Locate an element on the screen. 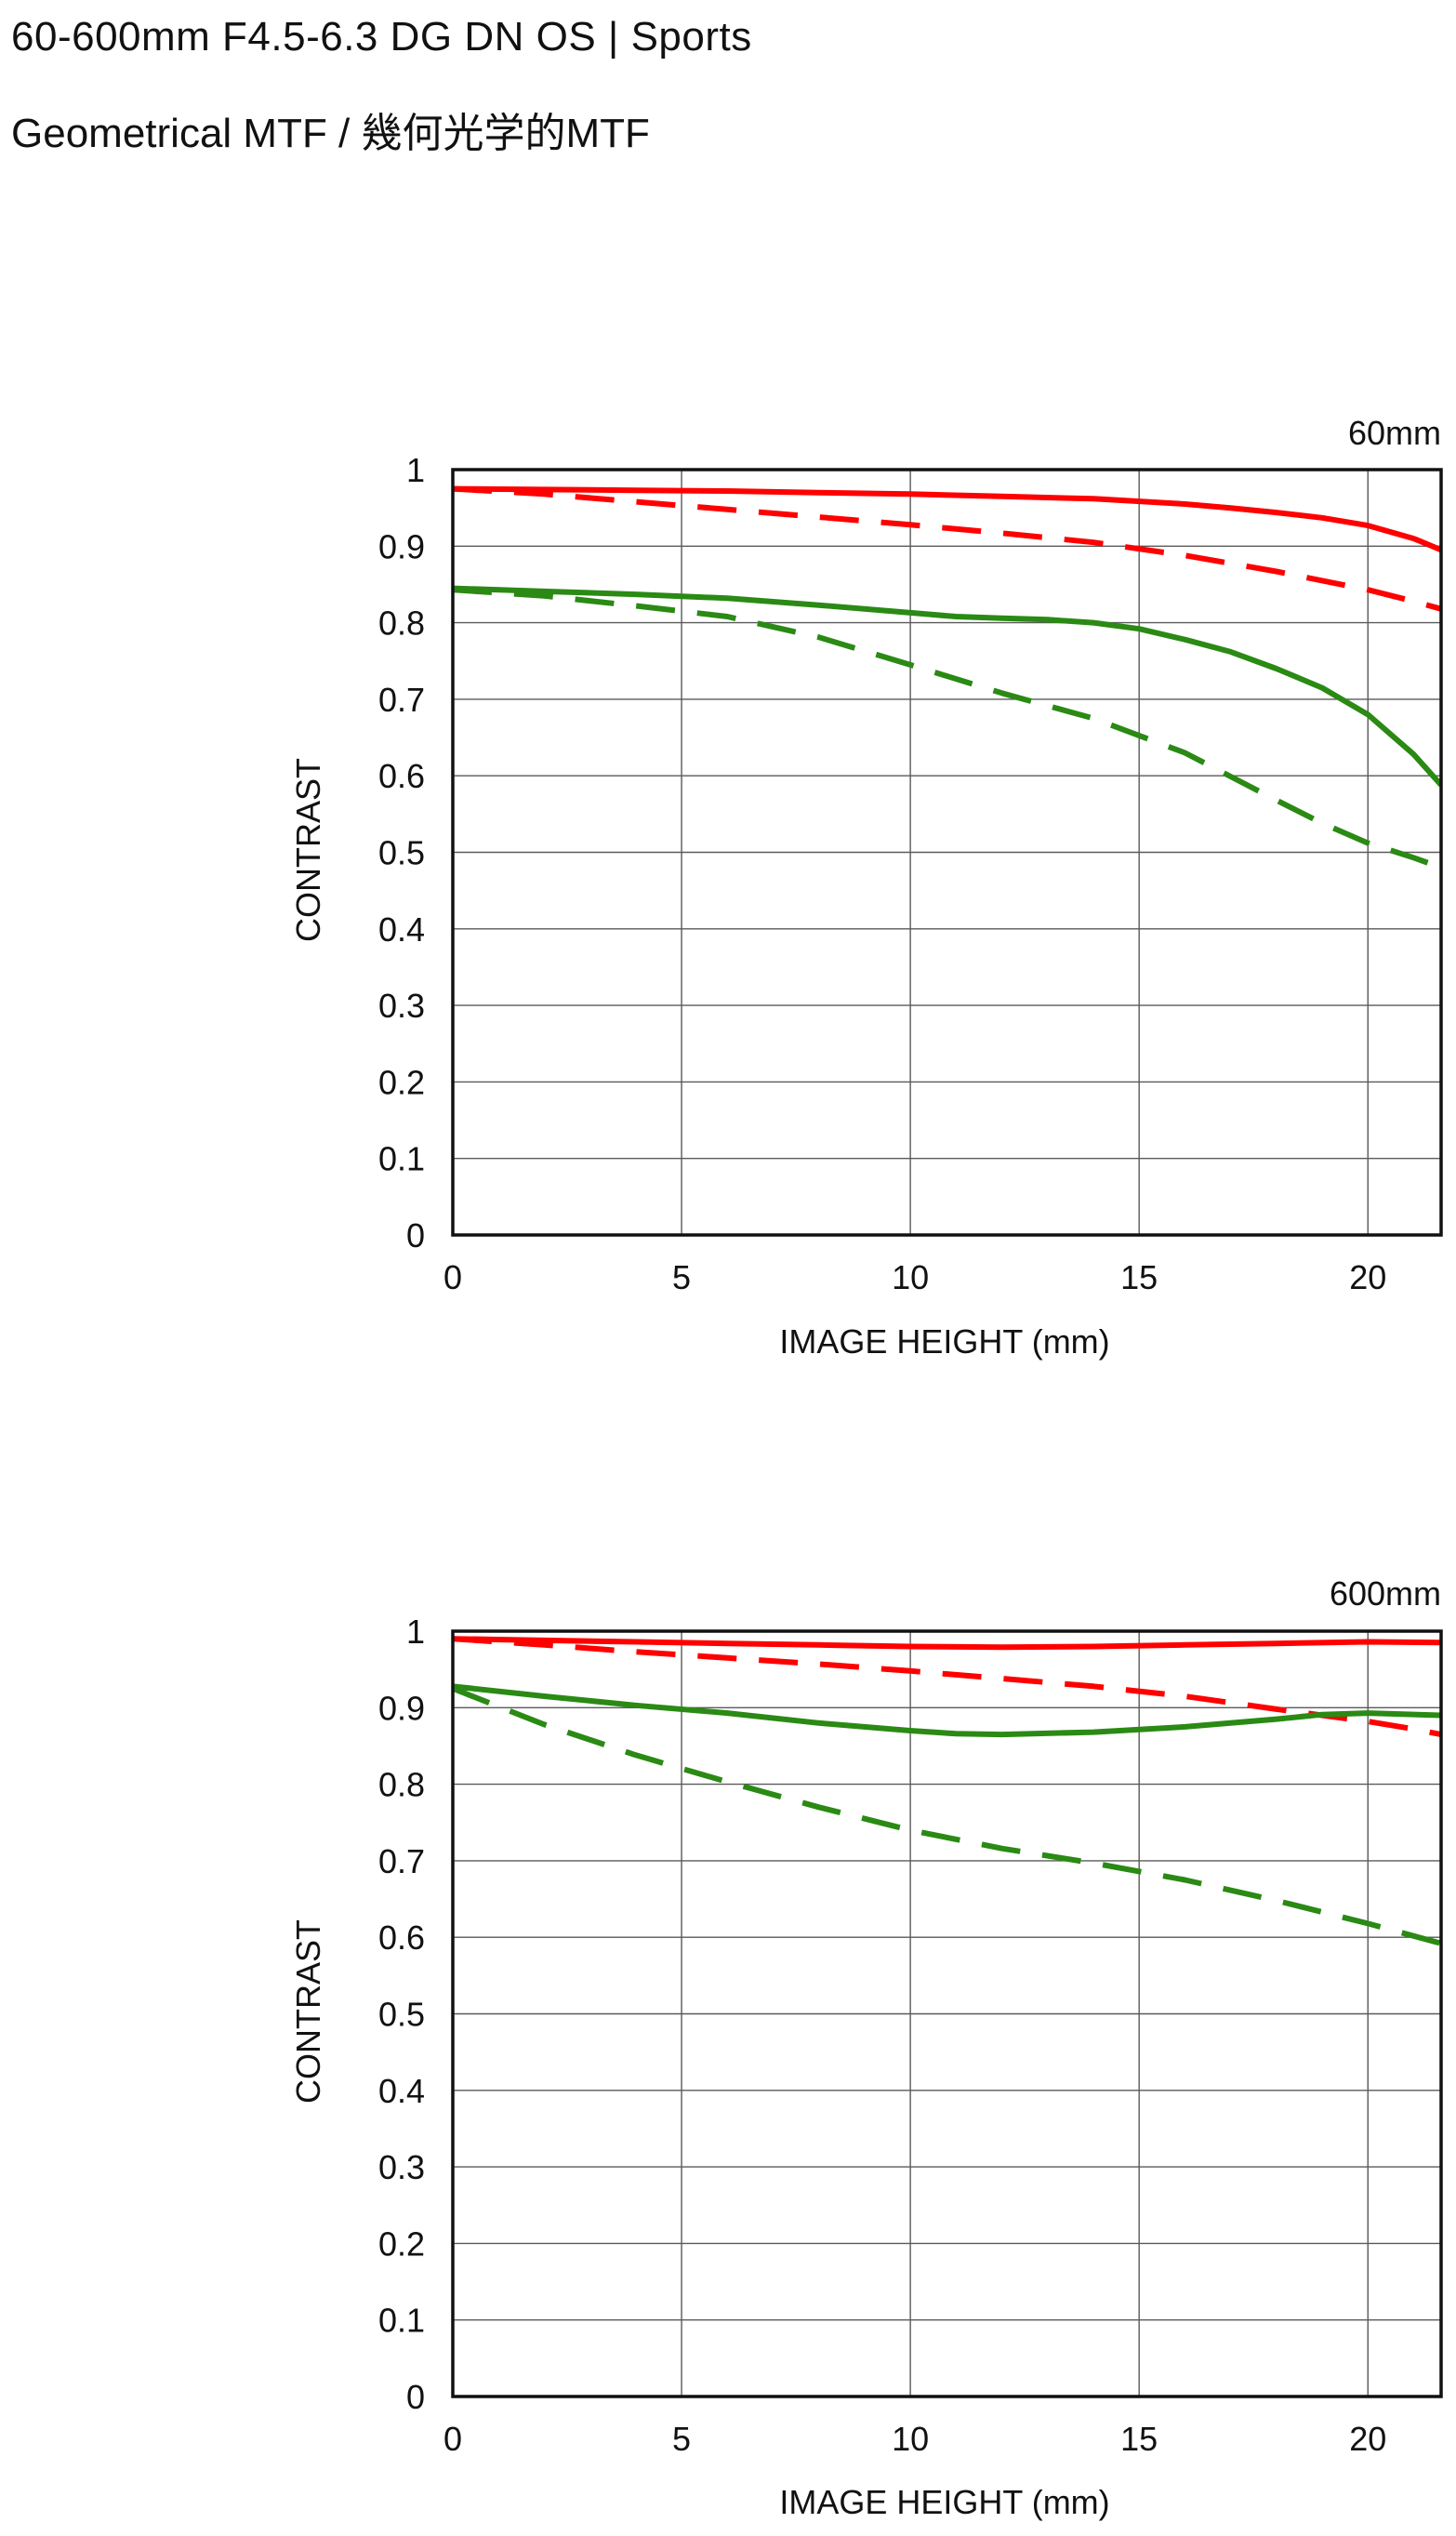  page-title: 60-600mm F4.5-6.3 DG DN OS | Sports is located at coordinates (381, 37).